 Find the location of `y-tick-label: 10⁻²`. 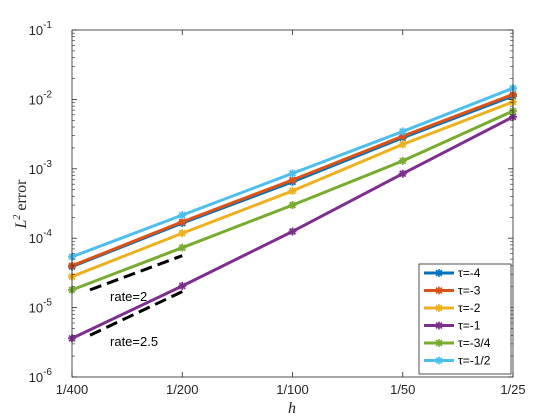

y-tick-label: 10⁻² is located at coordinates (41, 98).